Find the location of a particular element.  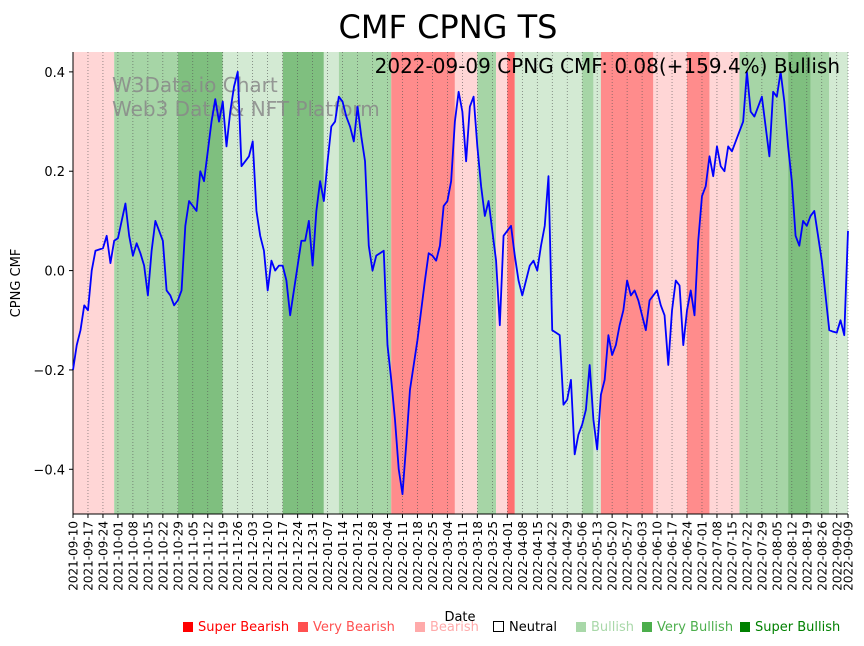

x-tick-label-1: 2021-09-17 is located at coordinates (88, 556).